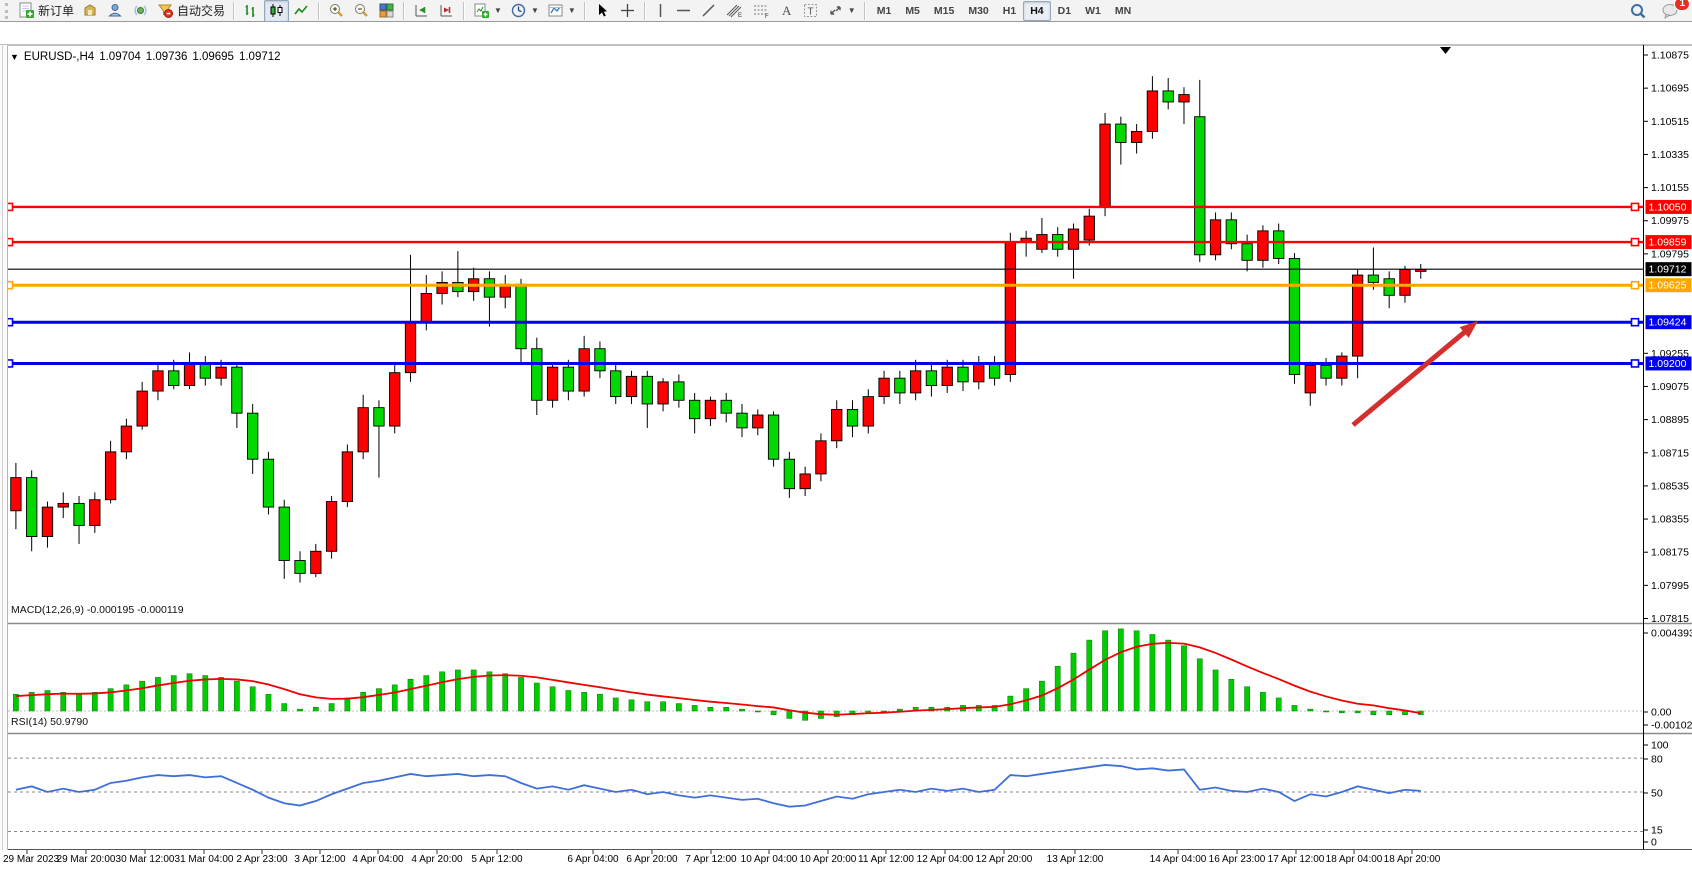 The image size is (1692, 869). I want to click on templates-button: ▼, so click(561, 11).